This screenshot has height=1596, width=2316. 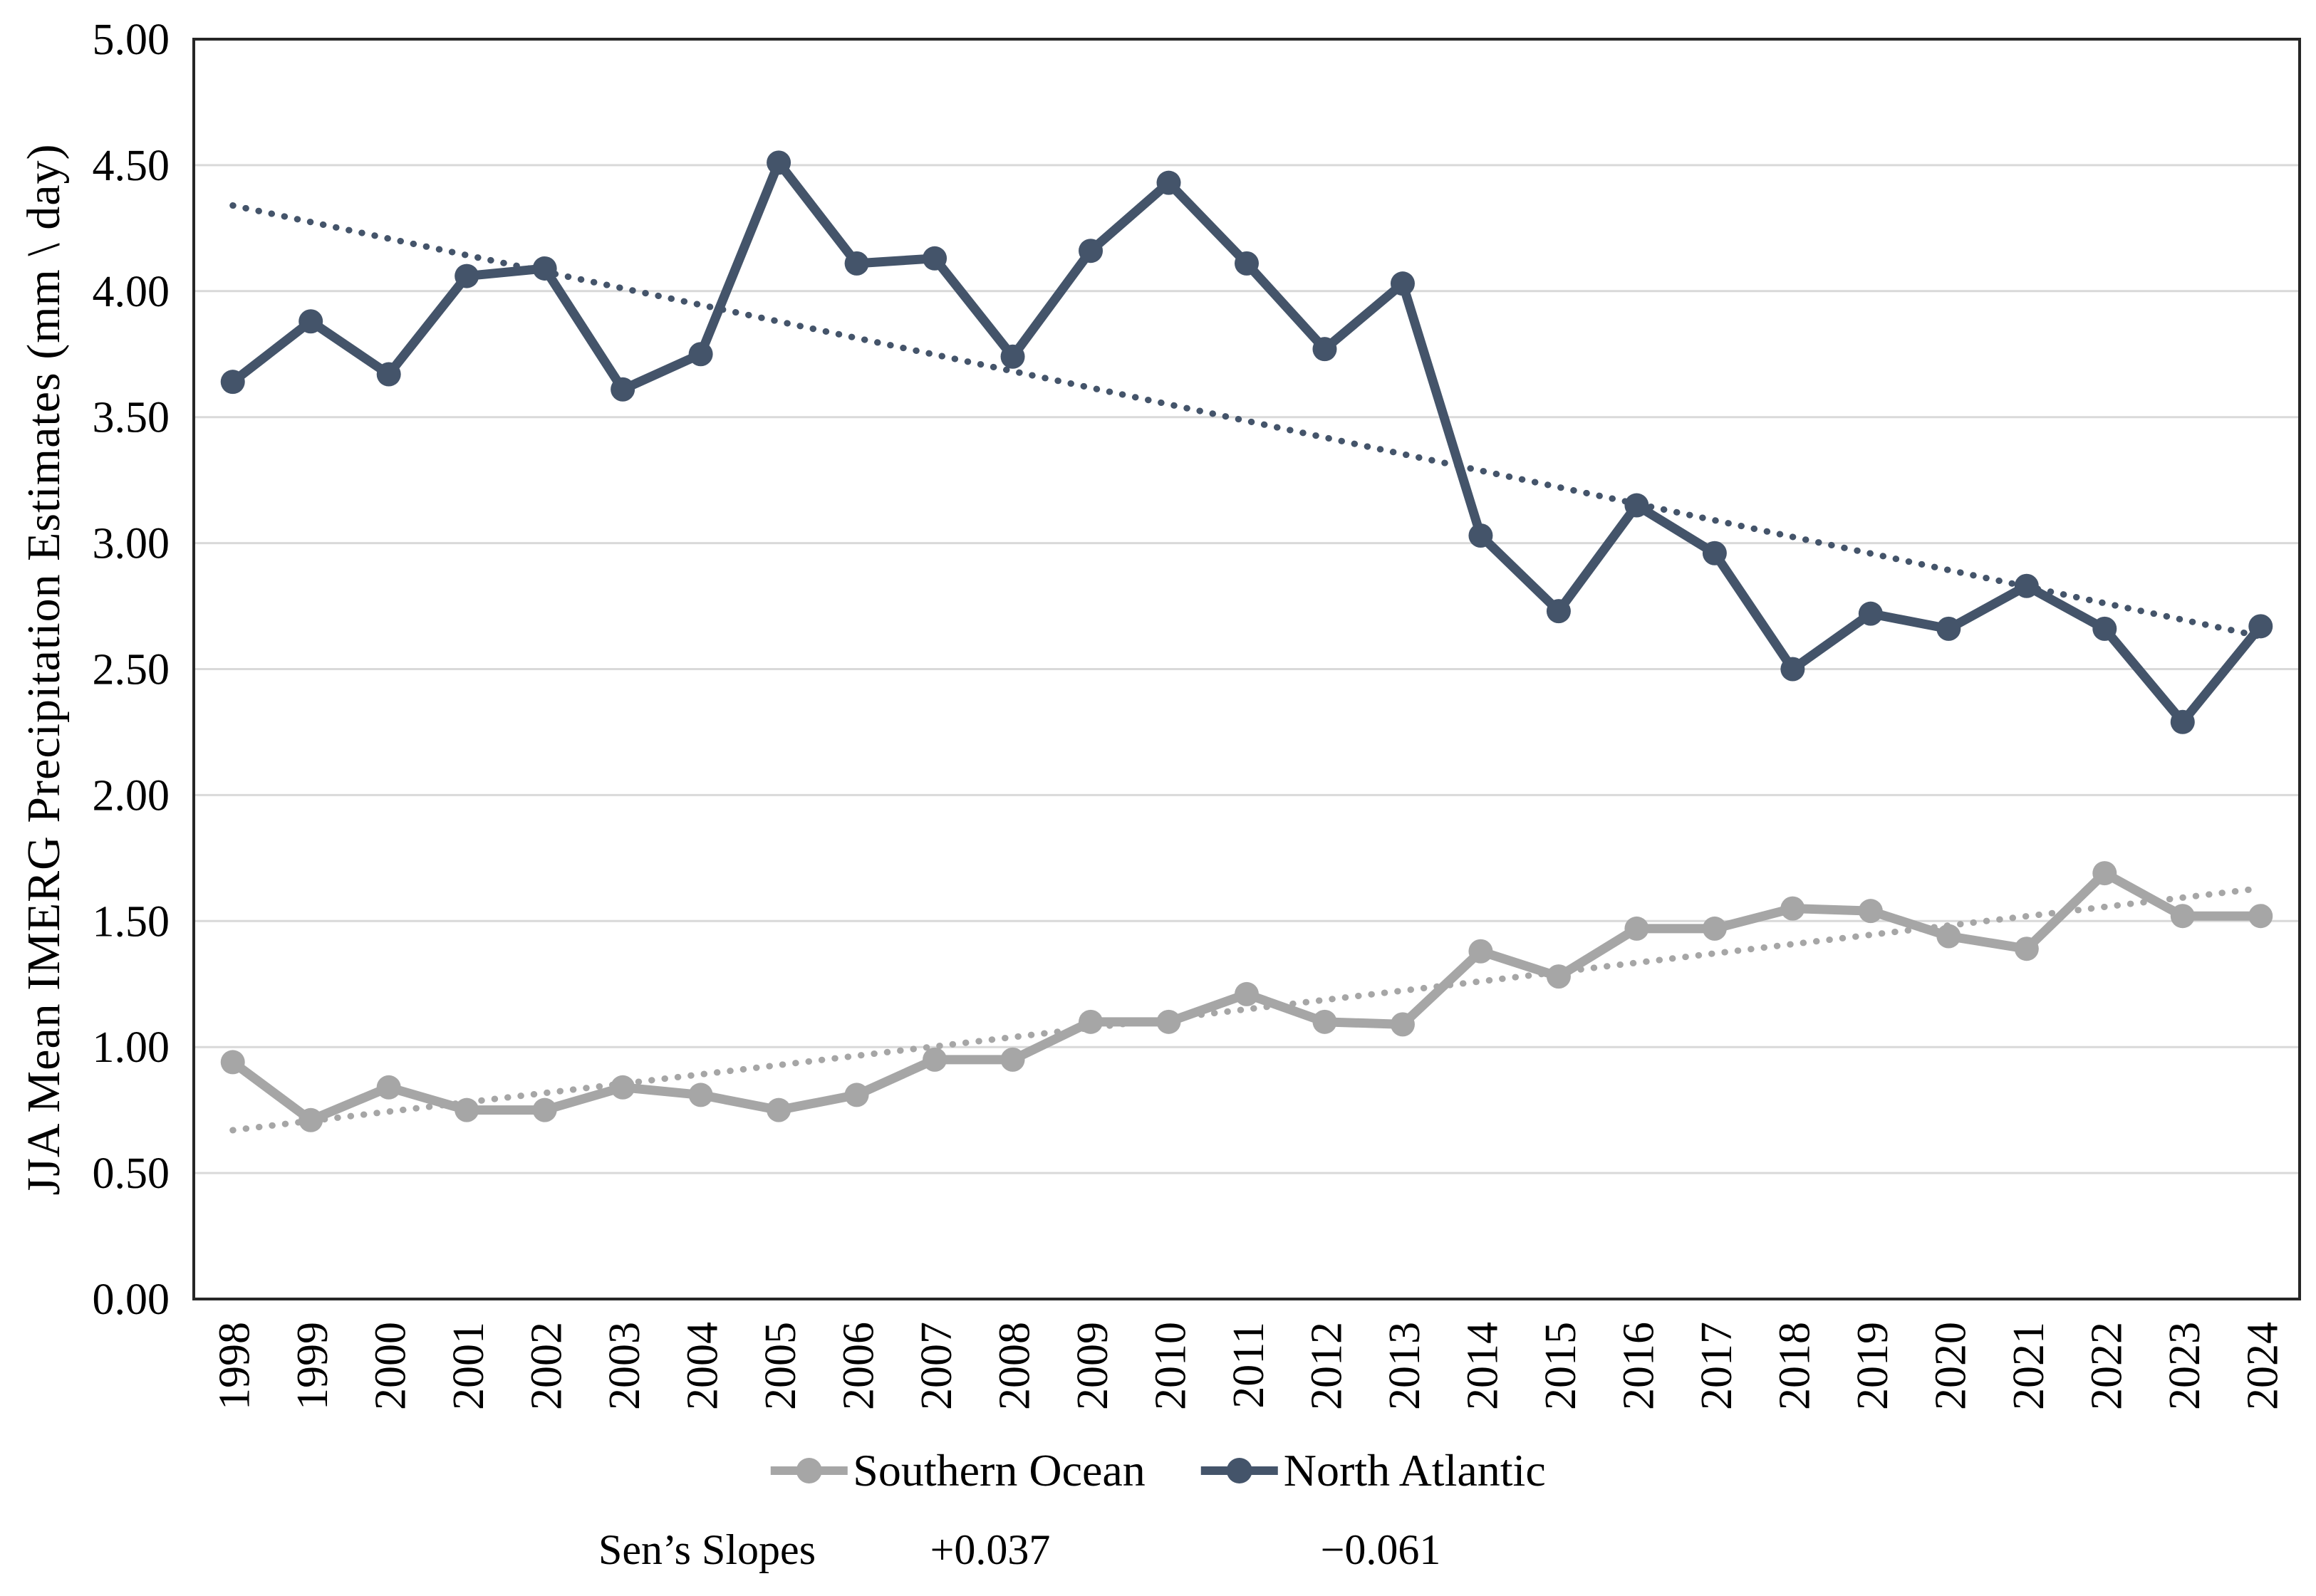 What do you see at coordinates (1239, 1470) in the screenshot?
I see `north-atlantic-line-marker-icon` at bounding box center [1239, 1470].